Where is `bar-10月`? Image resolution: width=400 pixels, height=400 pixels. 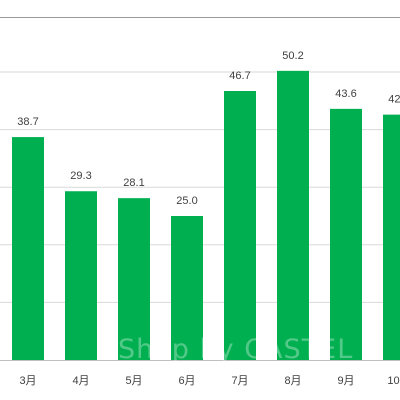
bar-10月 is located at coordinates (391, 237).